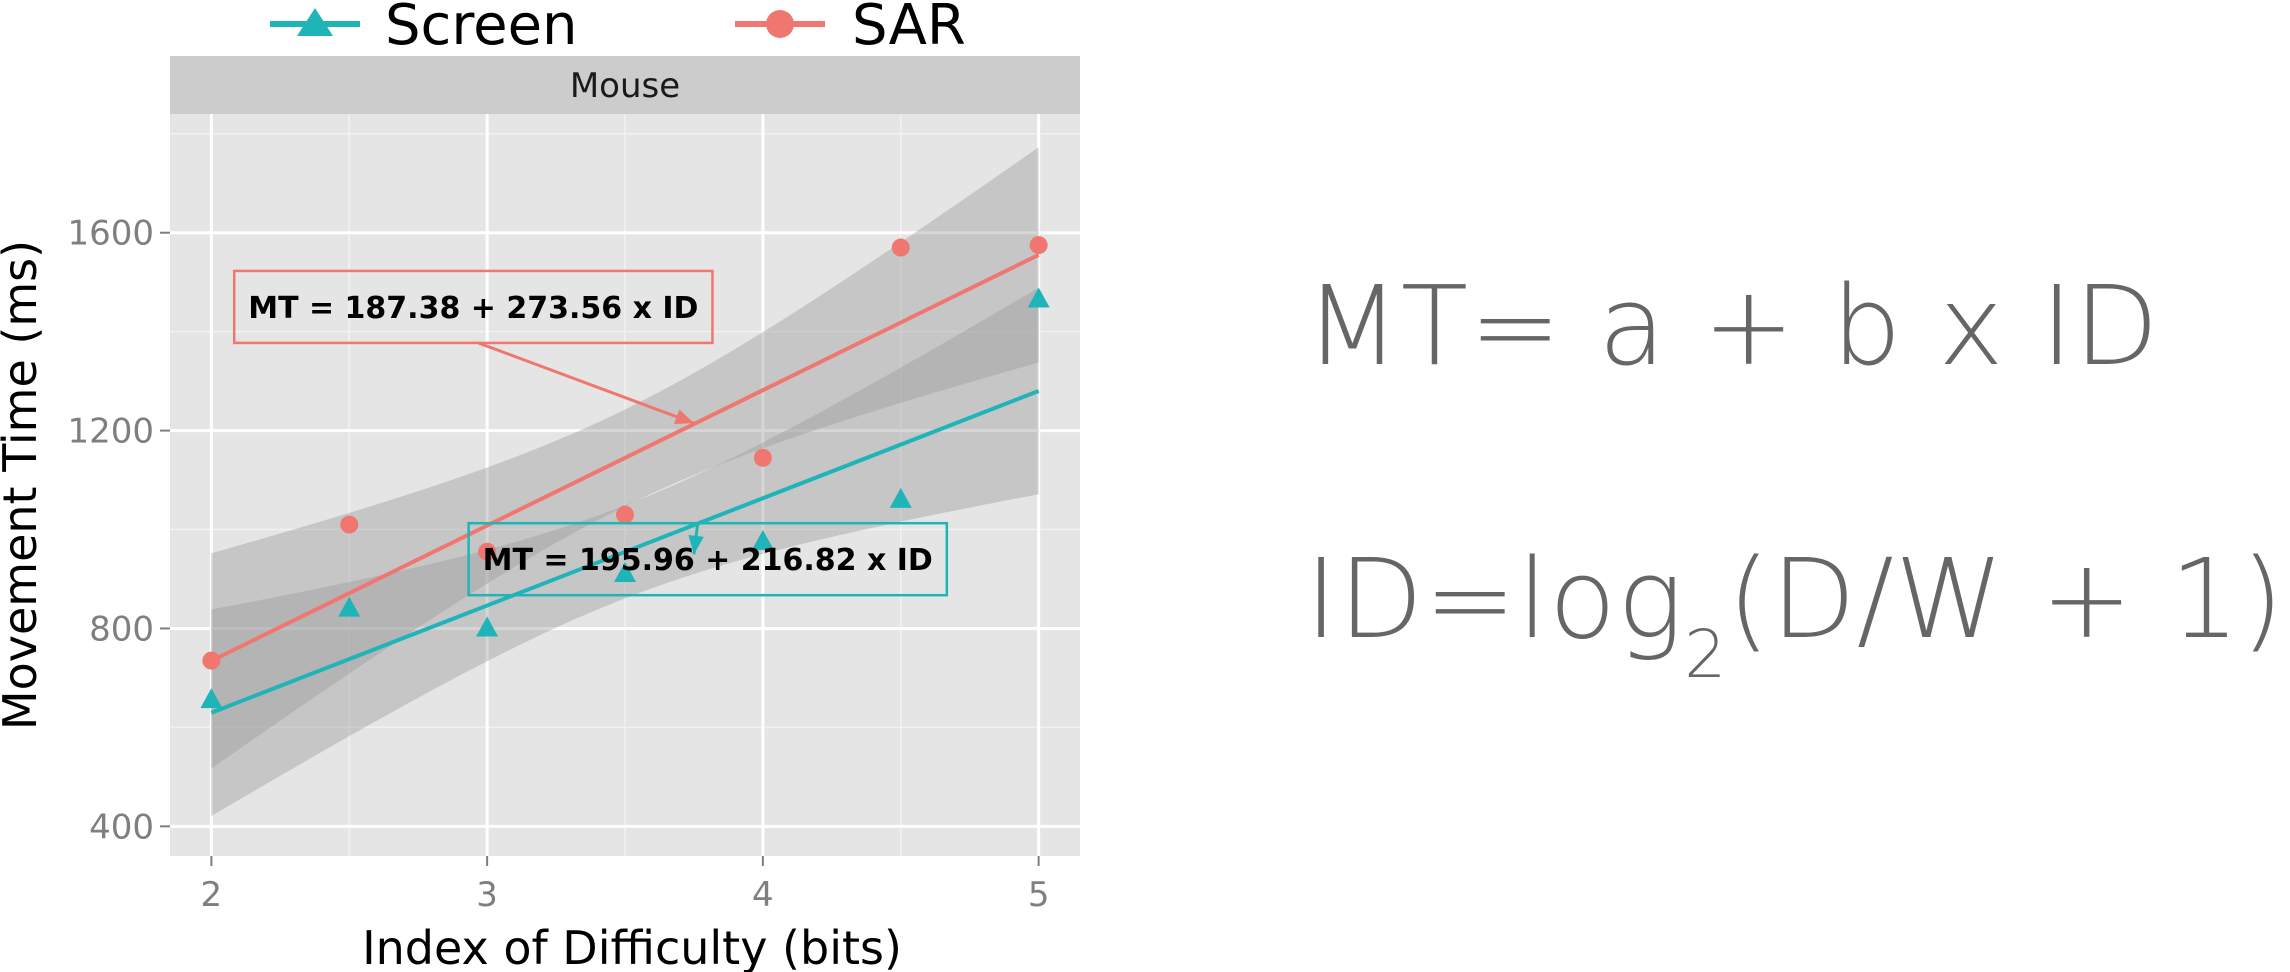 Image resolution: width=2290 pixels, height=972 pixels. I want to click on screen-fit-line, so click(625, 552).